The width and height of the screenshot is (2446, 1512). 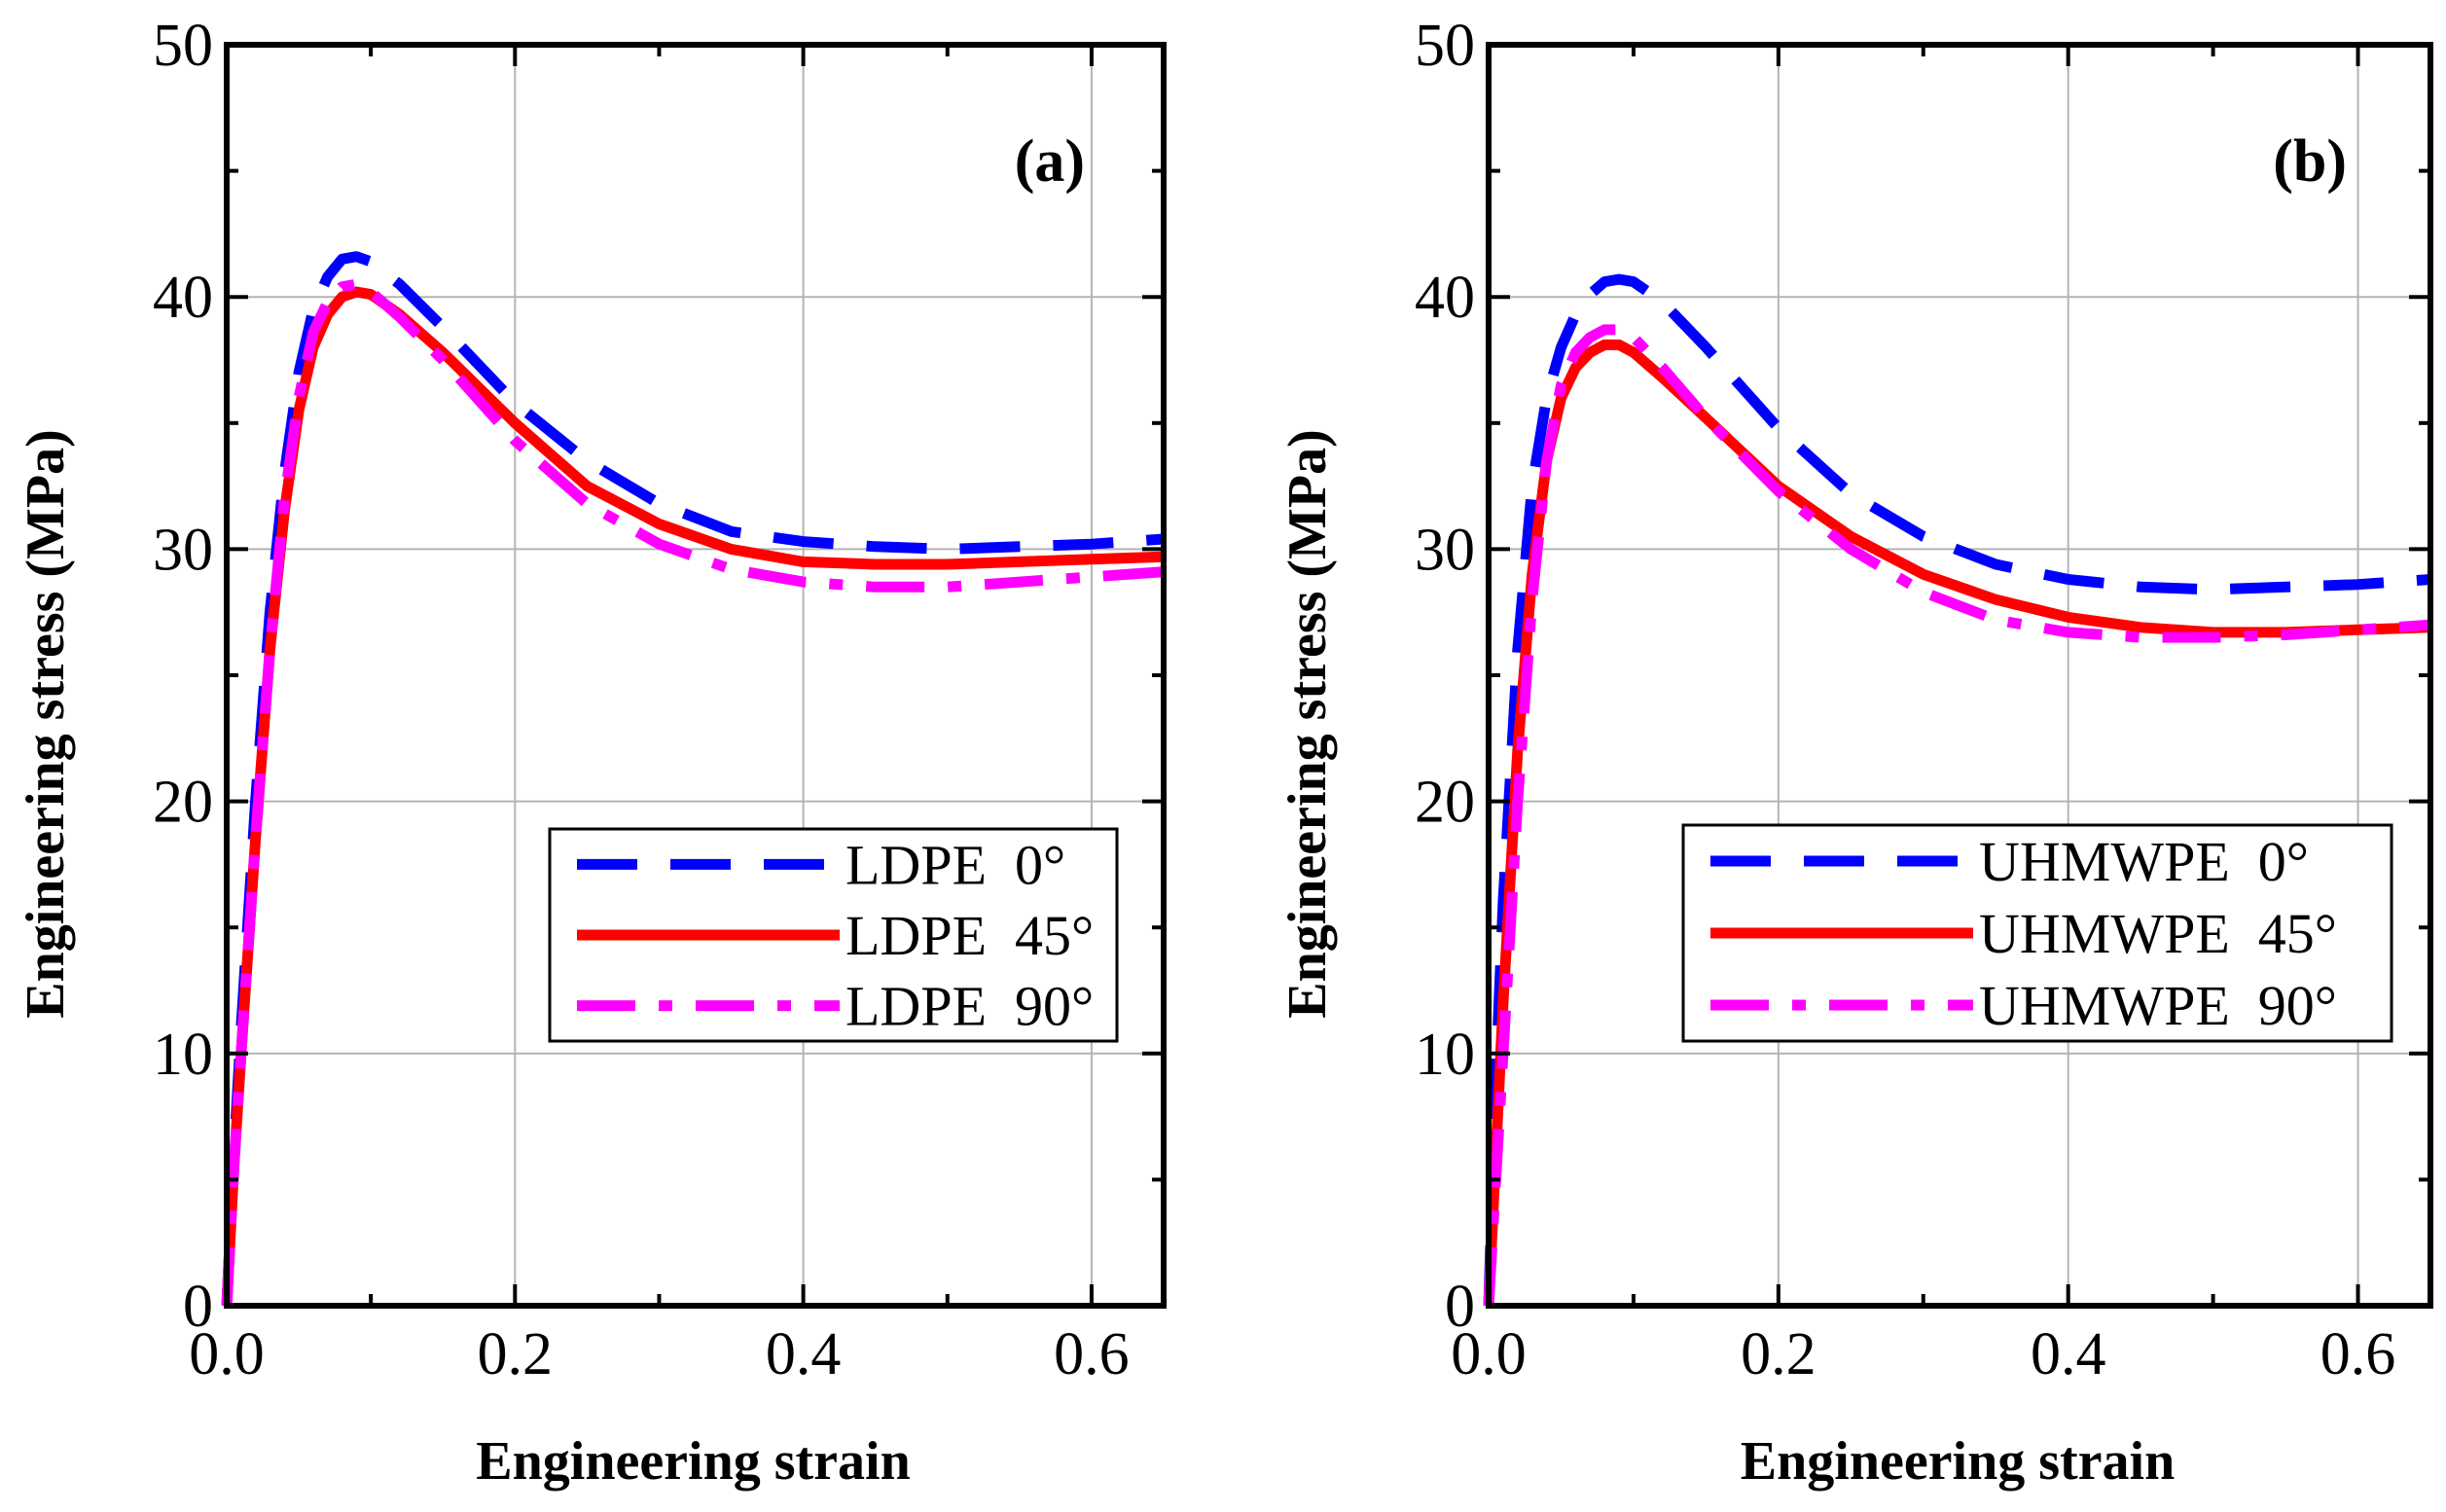 What do you see at coordinates (970, 935) in the screenshot?
I see `legend-label-1: LDPE 45°` at bounding box center [970, 935].